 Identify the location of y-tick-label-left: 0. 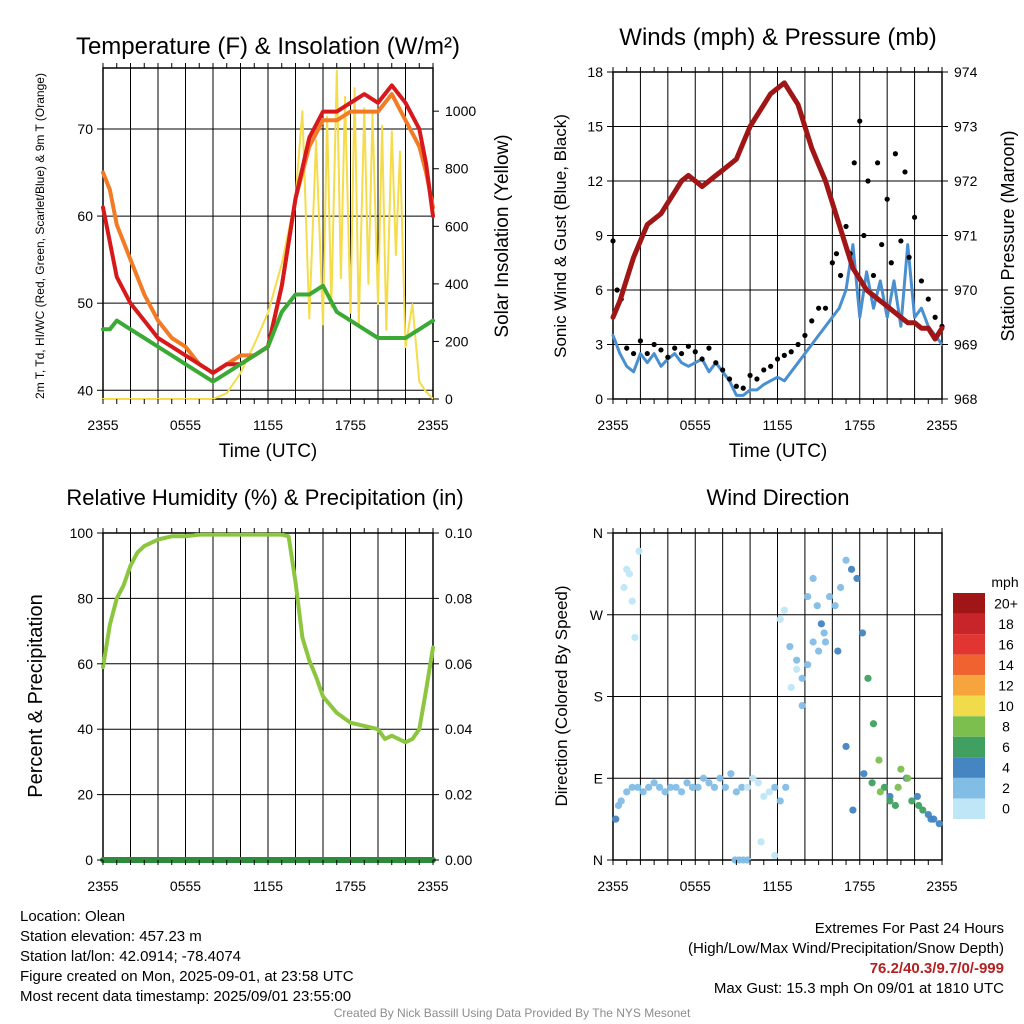
(599, 399).